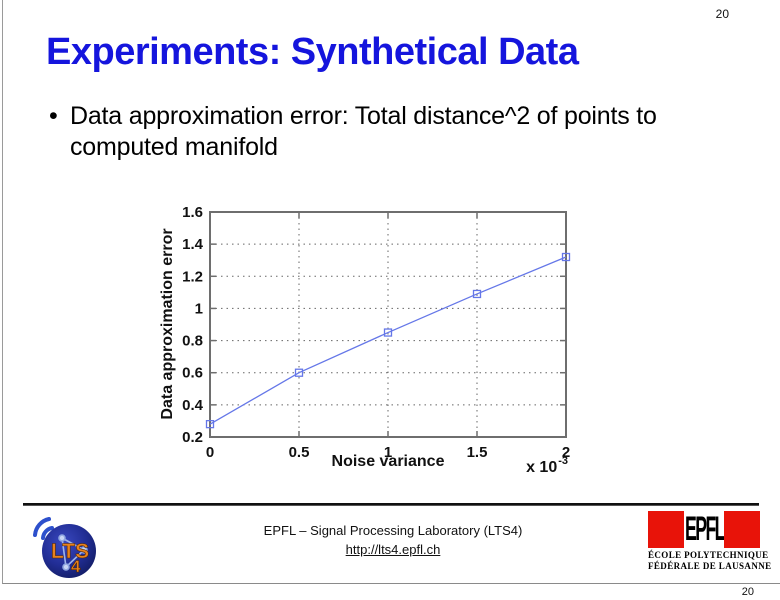 This screenshot has height=600, width=780. Describe the element at coordinates (710, 565) in the screenshot. I see `epfl-name-line2: FÉDÉRALE DE LAUSANNE` at that location.